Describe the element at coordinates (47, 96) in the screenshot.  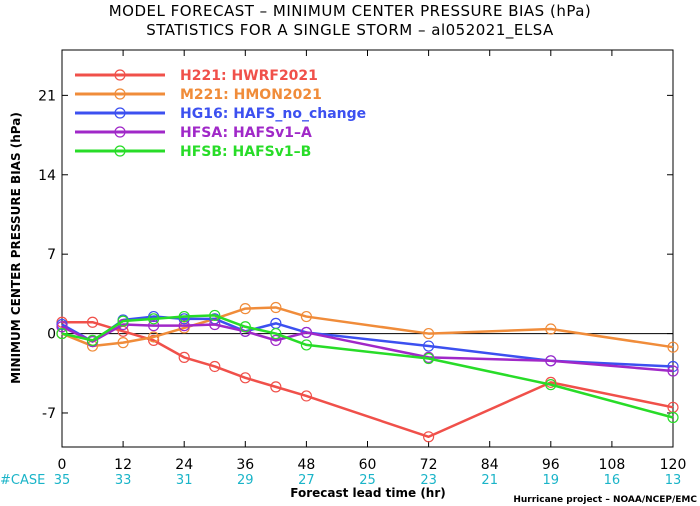
I see `y-tick-label: 21` at that location.